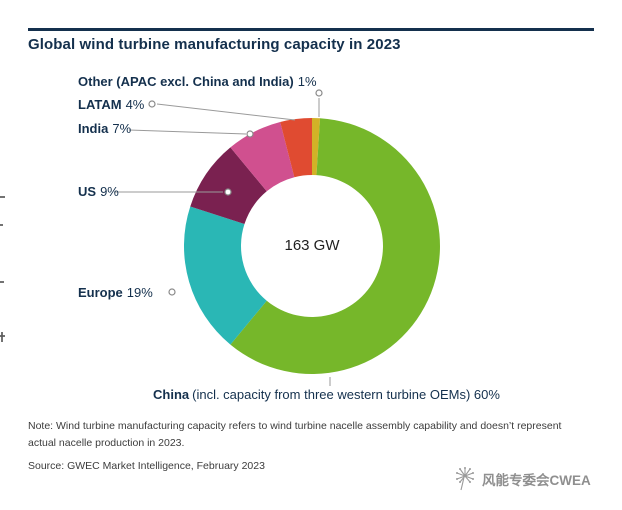  What do you see at coordinates (319, 93) in the screenshot?
I see `leader-dot-other` at bounding box center [319, 93].